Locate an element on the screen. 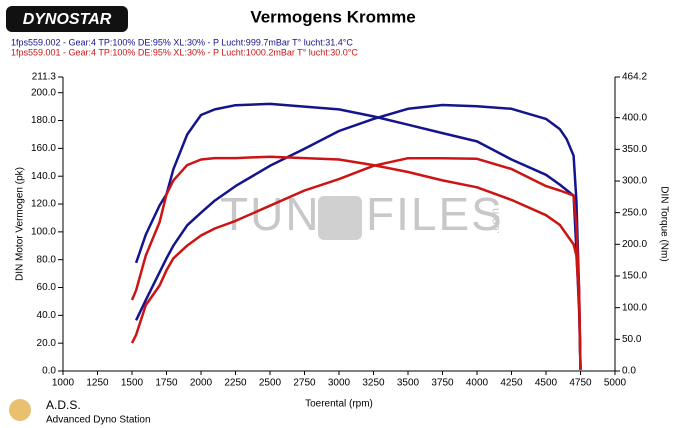 The width and height of the screenshot is (685, 428). x-tick-label: 2500 is located at coordinates (270, 383).